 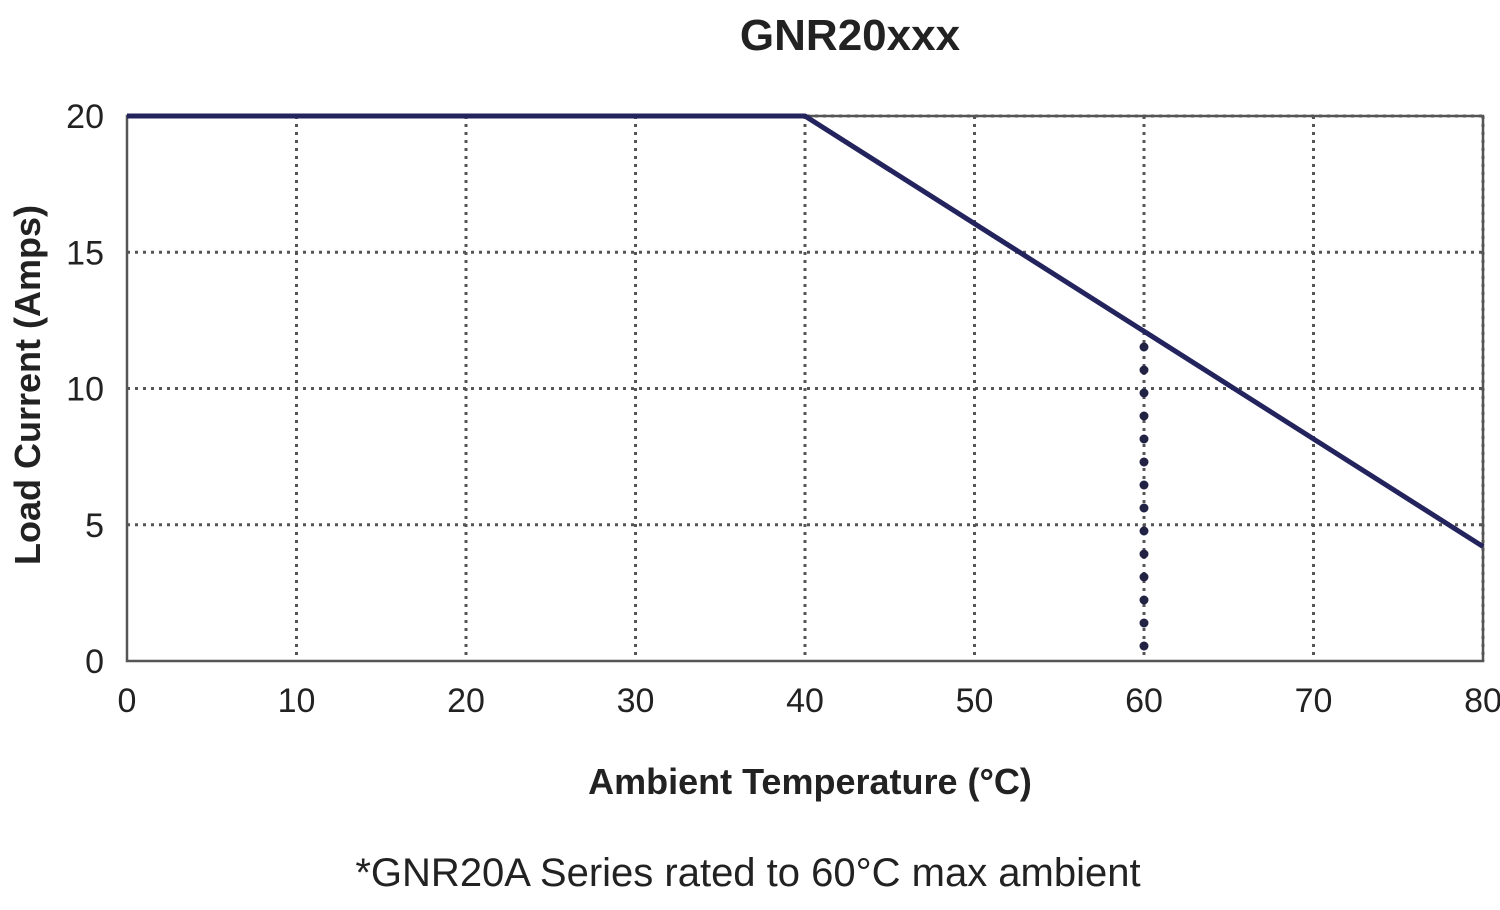 I want to click on x-tick-label-10: 10, so click(x=297, y=701).